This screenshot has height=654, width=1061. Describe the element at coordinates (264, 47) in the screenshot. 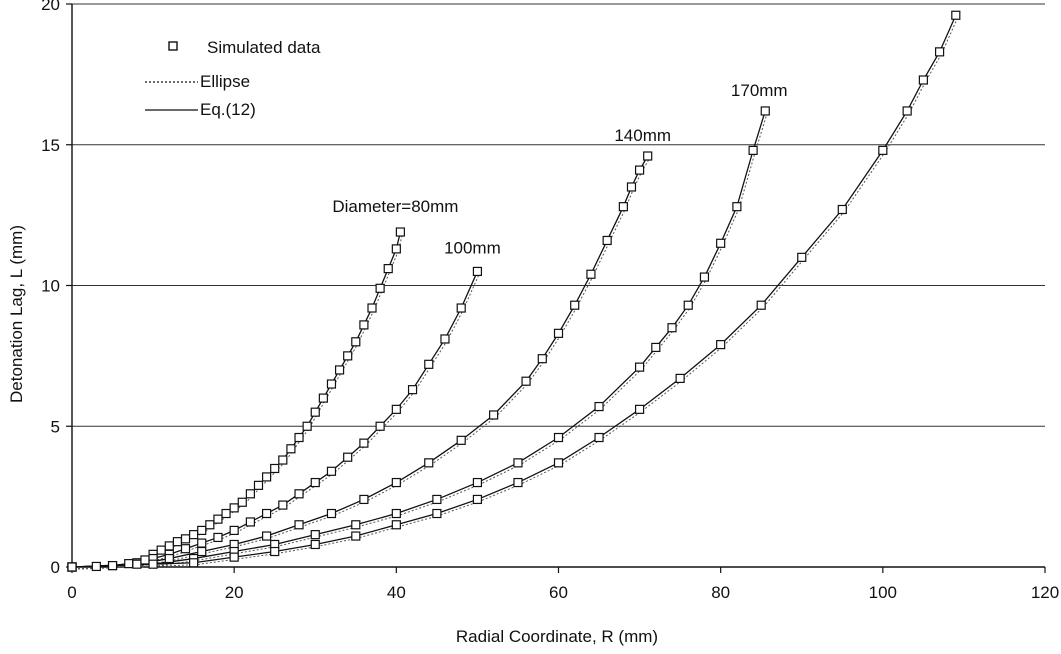

I see `legend-label-simulated: Simulated data` at that location.